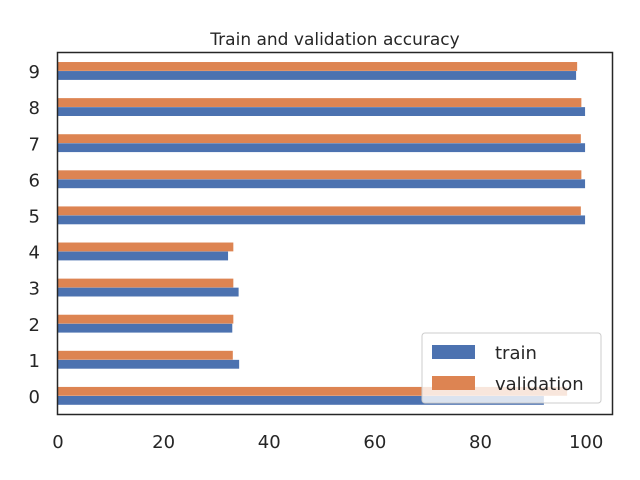  Describe the element at coordinates (163, 442) in the screenshot. I see `x-tick-label: 20` at that location.